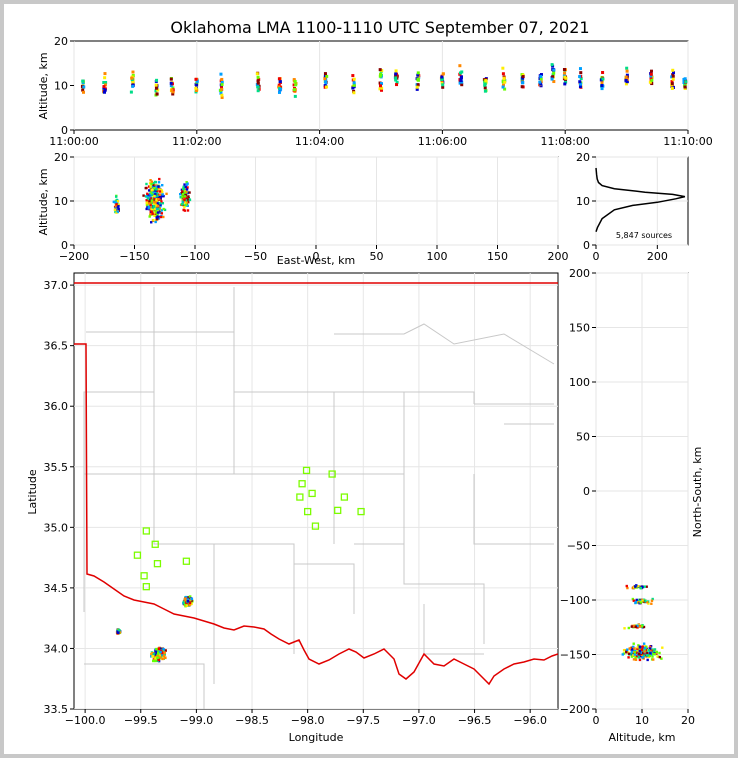  What do you see at coordinates (64, 130) in the screenshot?
I see `y-tick-label: 0` at bounding box center [64, 130].